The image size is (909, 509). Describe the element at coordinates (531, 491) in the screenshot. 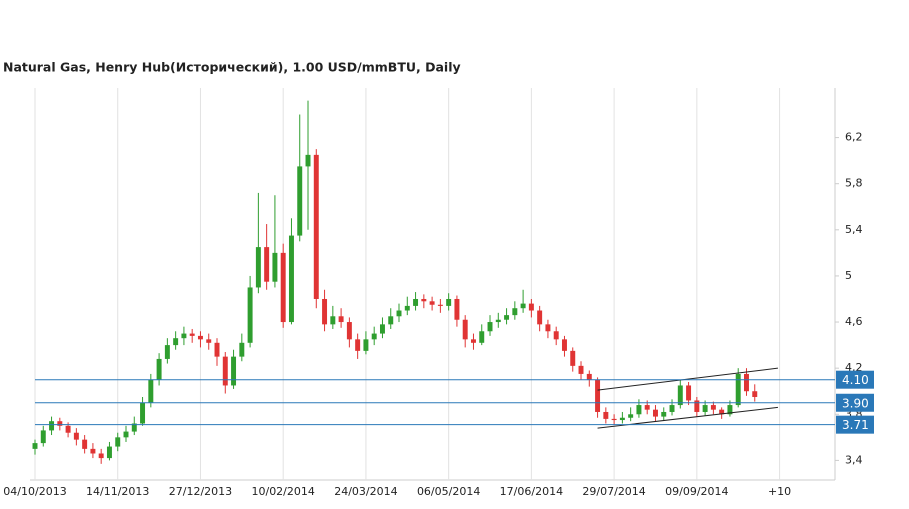

I see `x-tick-label: 17/06/2014` at that location.